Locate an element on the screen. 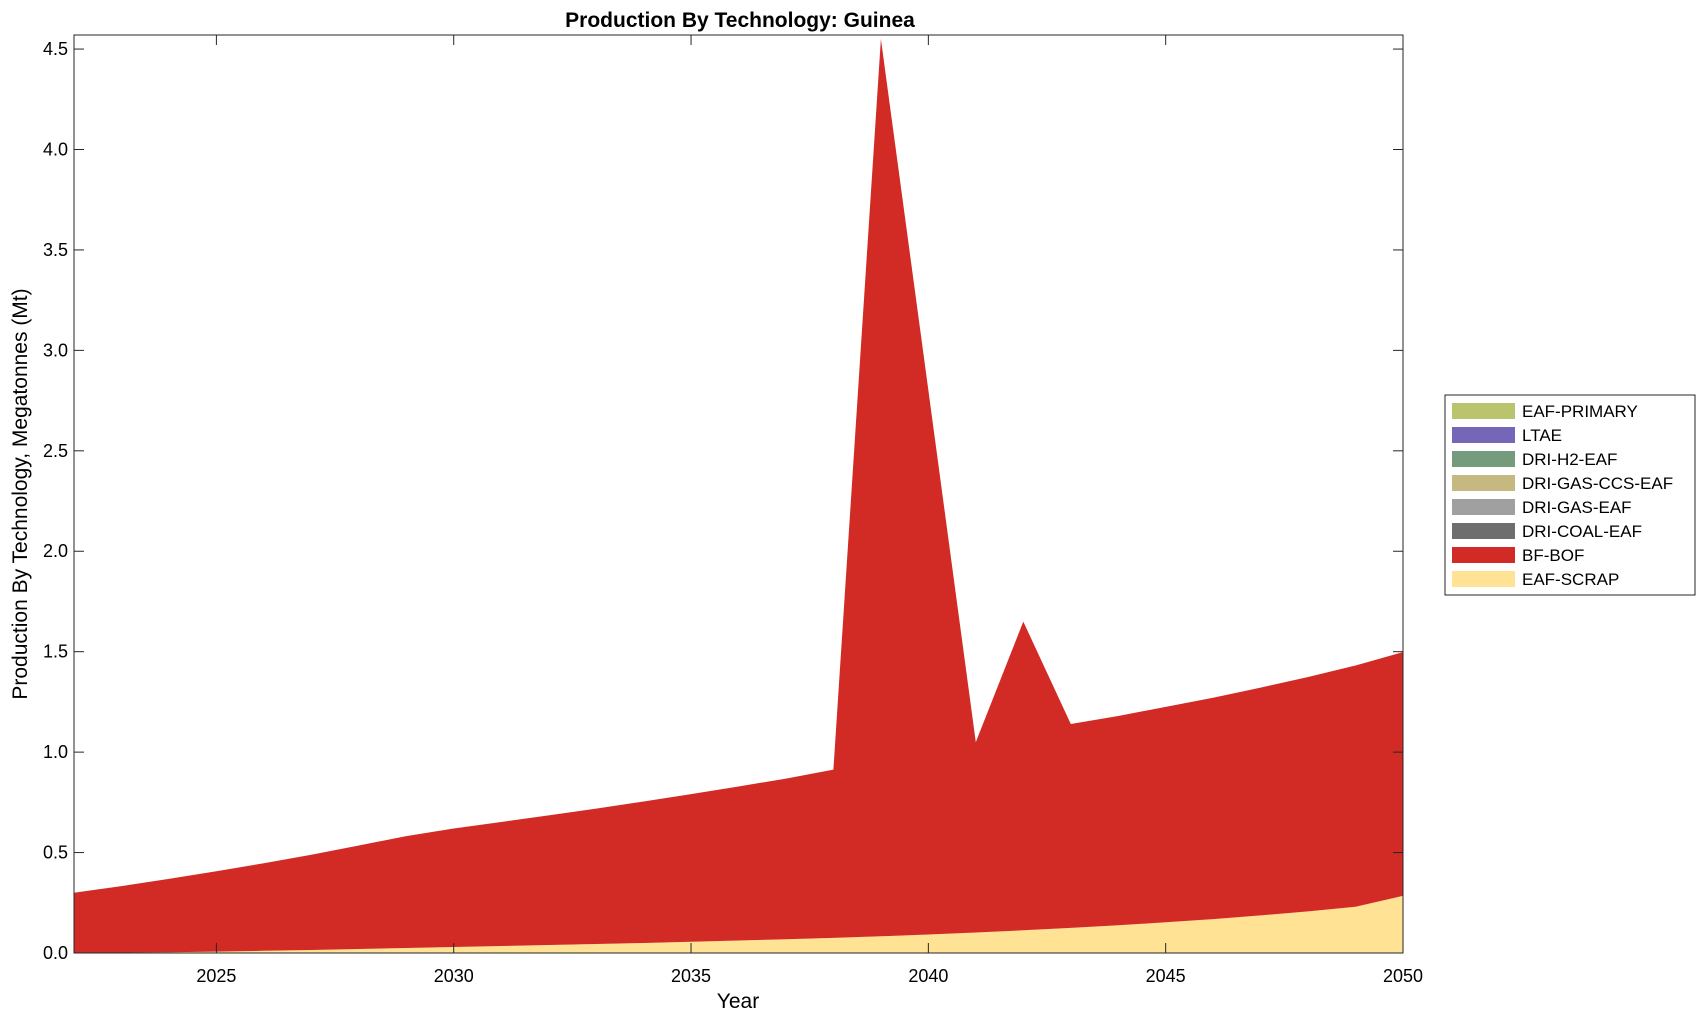  x-tick-label: 2050 is located at coordinates (1403, 976).